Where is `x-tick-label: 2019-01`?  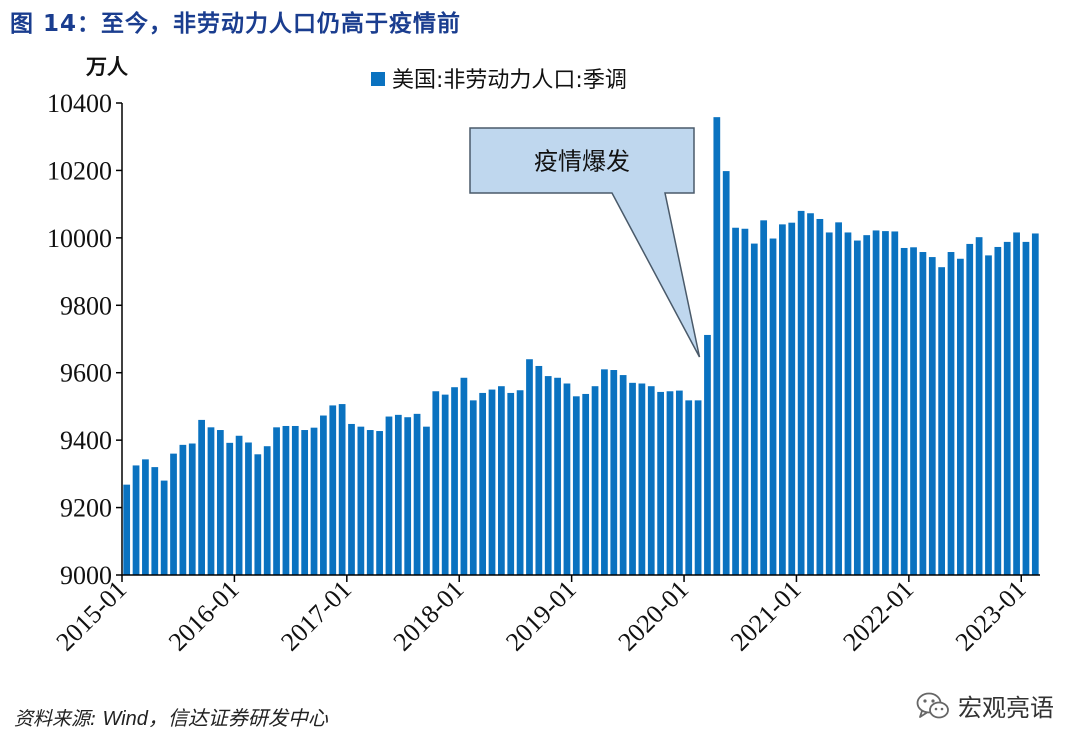 x-tick-label: 2019-01 is located at coordinates (541, 616).